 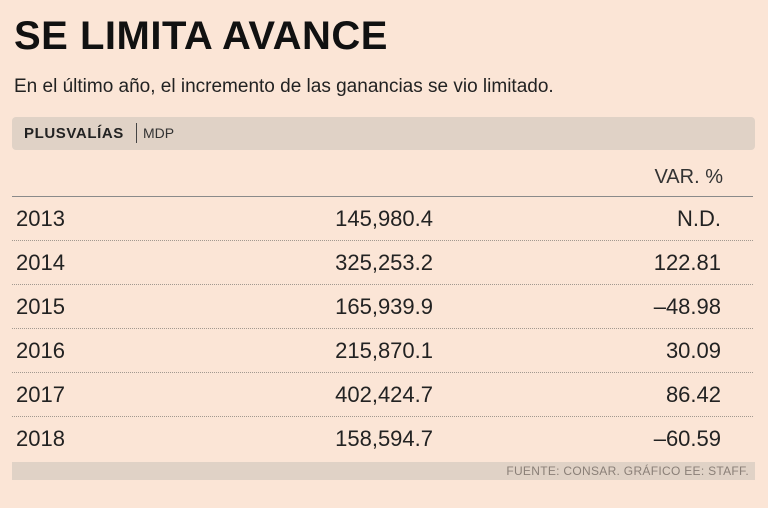 What do you see at coordinates (40, 218) in the screenshot?
I see `year-cell: 2013` at bounding box center [40, 218].